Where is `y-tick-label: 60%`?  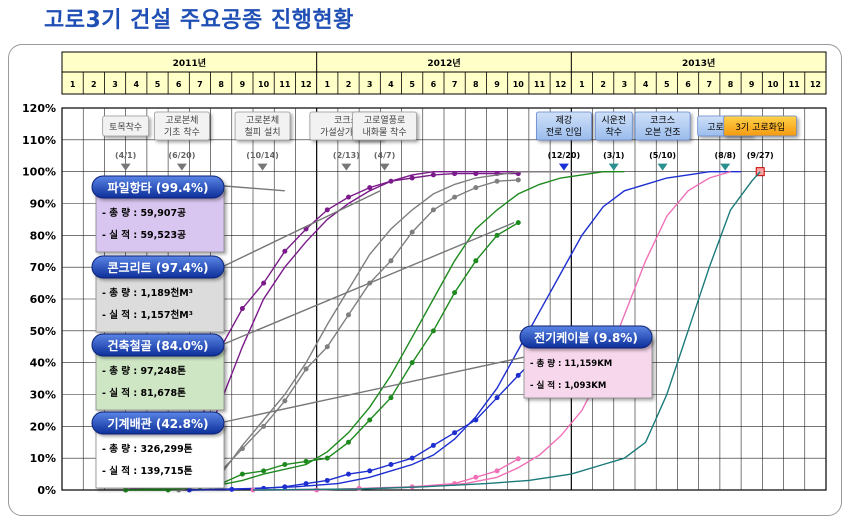
y-tick-label: 60% is located at coordinates (43, 299).